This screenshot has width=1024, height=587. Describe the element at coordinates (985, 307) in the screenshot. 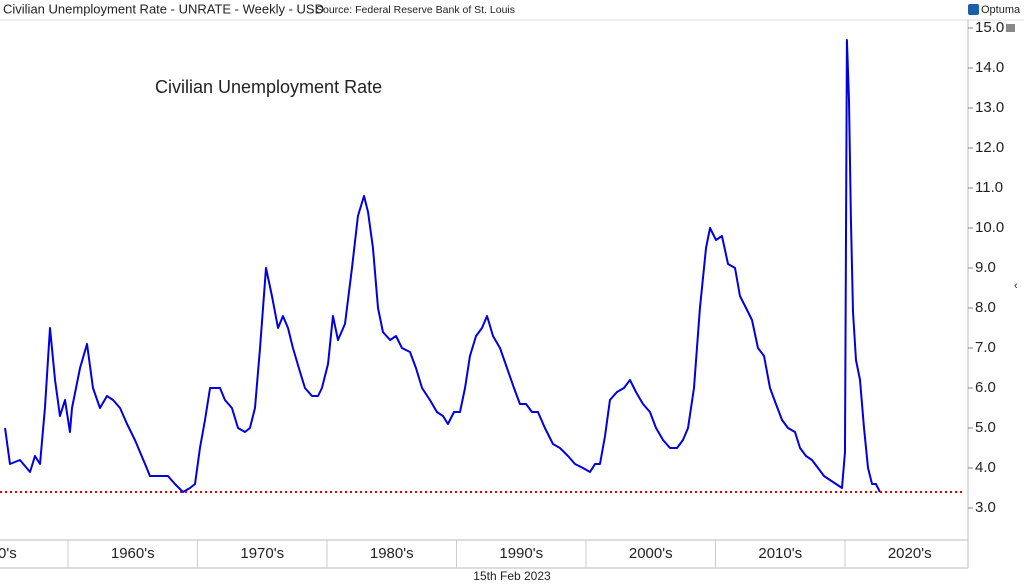

I see `y-tick-label: 8.0` at that location.